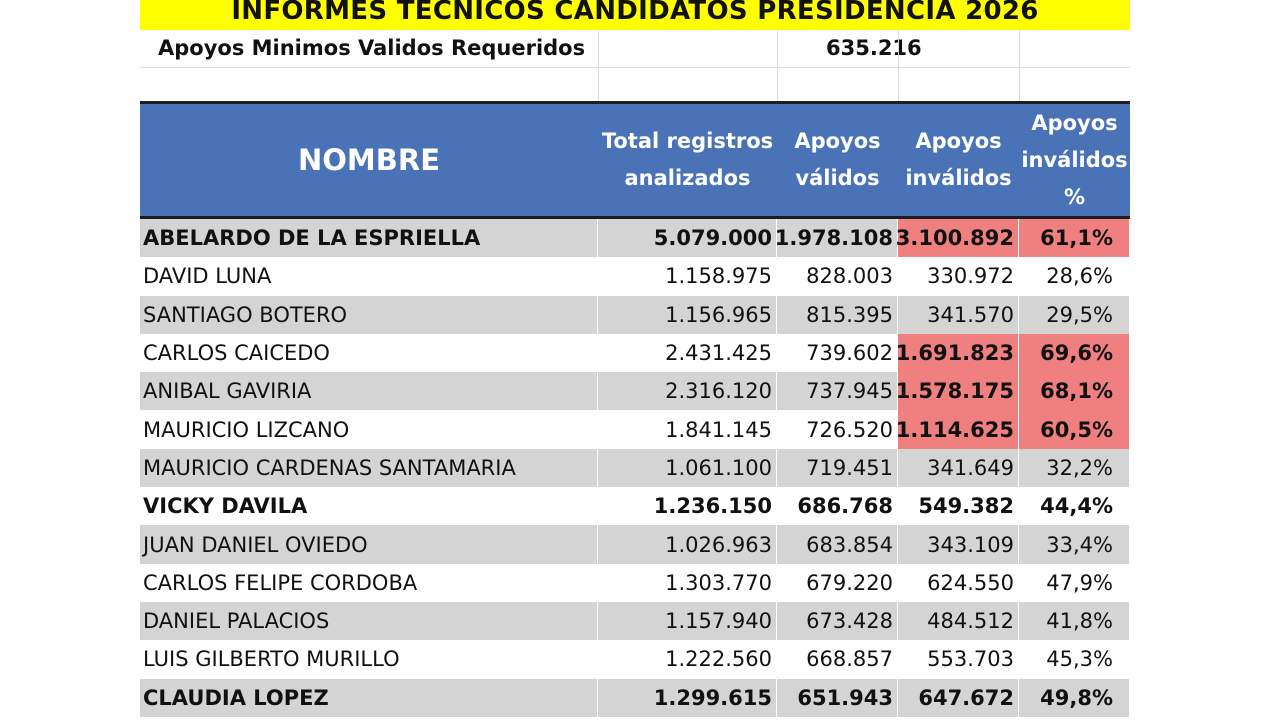  What do you see at coordinates (687, 468) in the screenshot?
I see `cell-total: 1.061.100` at bounding box center [687, 468].